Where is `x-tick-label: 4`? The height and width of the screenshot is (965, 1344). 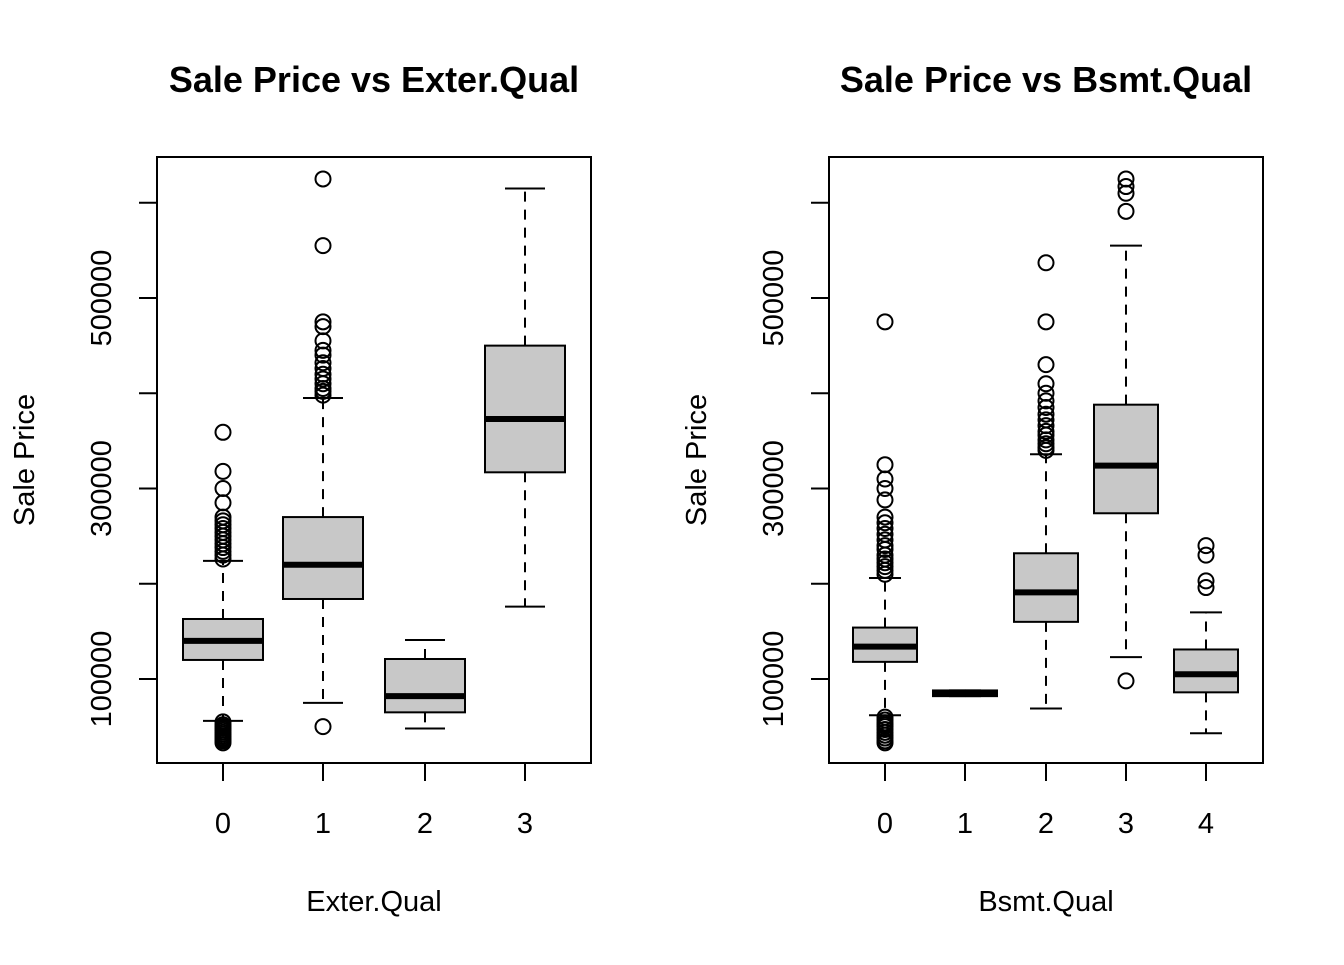 x-tick-label: 4 is located at coordinates (1206, 824).